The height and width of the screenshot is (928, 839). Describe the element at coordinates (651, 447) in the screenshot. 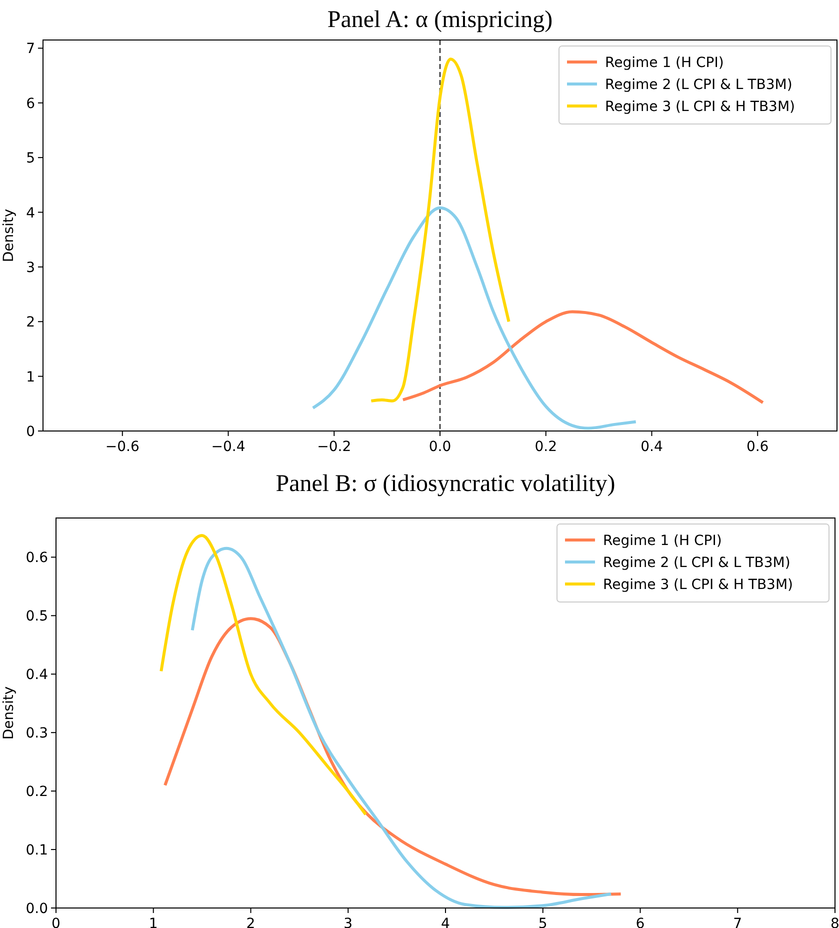

I see `x-tick-label: 0.4` at that location.